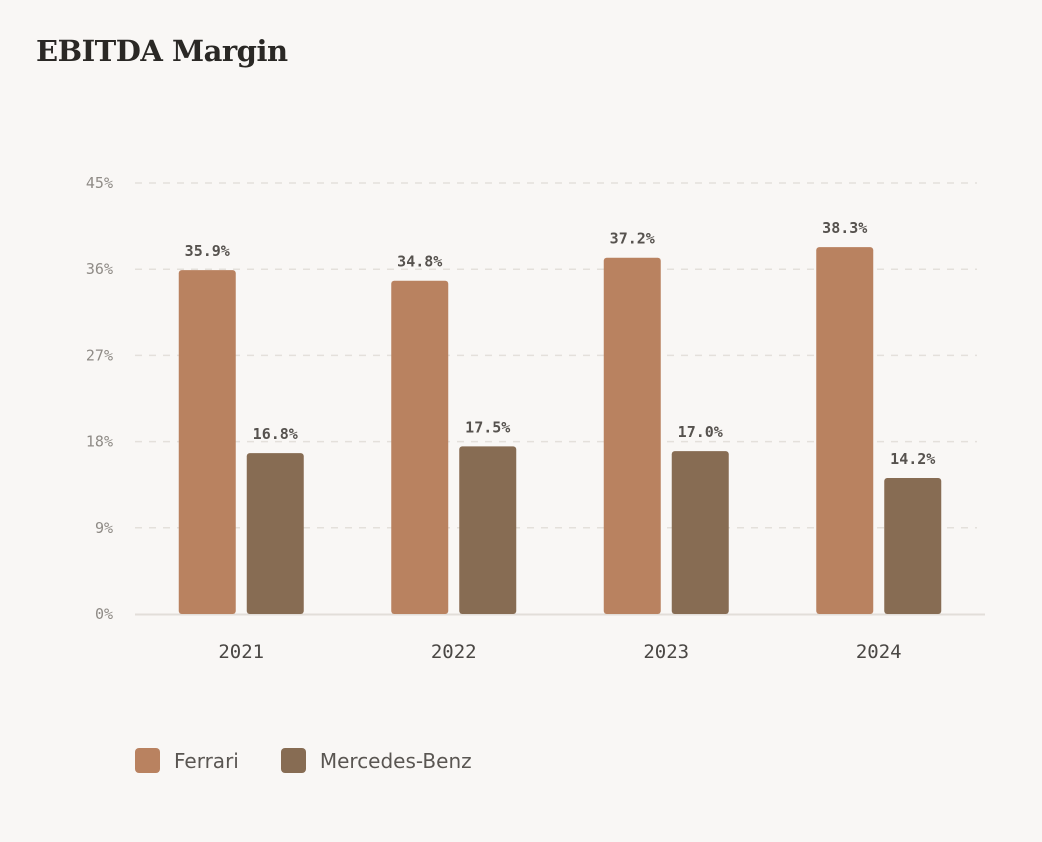  What do you see at coordinates (844, 228) in the screenshot?
I see `data-label: 38.3%` at bounding box center [844, 228].